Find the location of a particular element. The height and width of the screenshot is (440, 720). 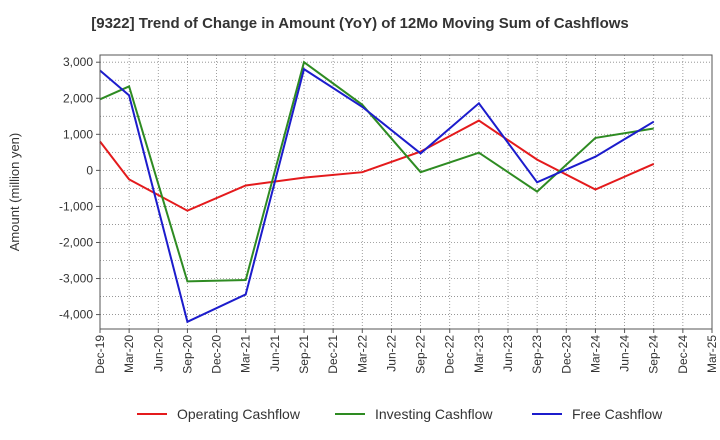

y-tick-label: 2,000 is located at coordinates (78, 98).